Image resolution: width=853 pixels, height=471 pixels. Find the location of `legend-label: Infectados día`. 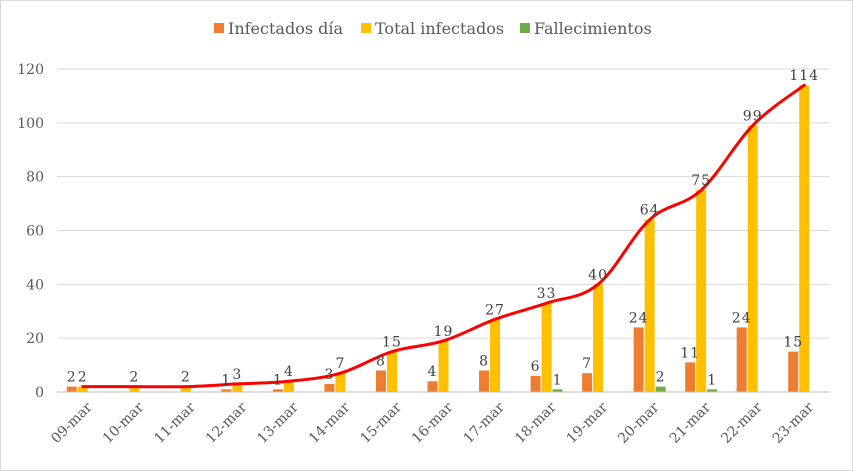

legend-label: Infectados día is located at coordinates (285, 28).